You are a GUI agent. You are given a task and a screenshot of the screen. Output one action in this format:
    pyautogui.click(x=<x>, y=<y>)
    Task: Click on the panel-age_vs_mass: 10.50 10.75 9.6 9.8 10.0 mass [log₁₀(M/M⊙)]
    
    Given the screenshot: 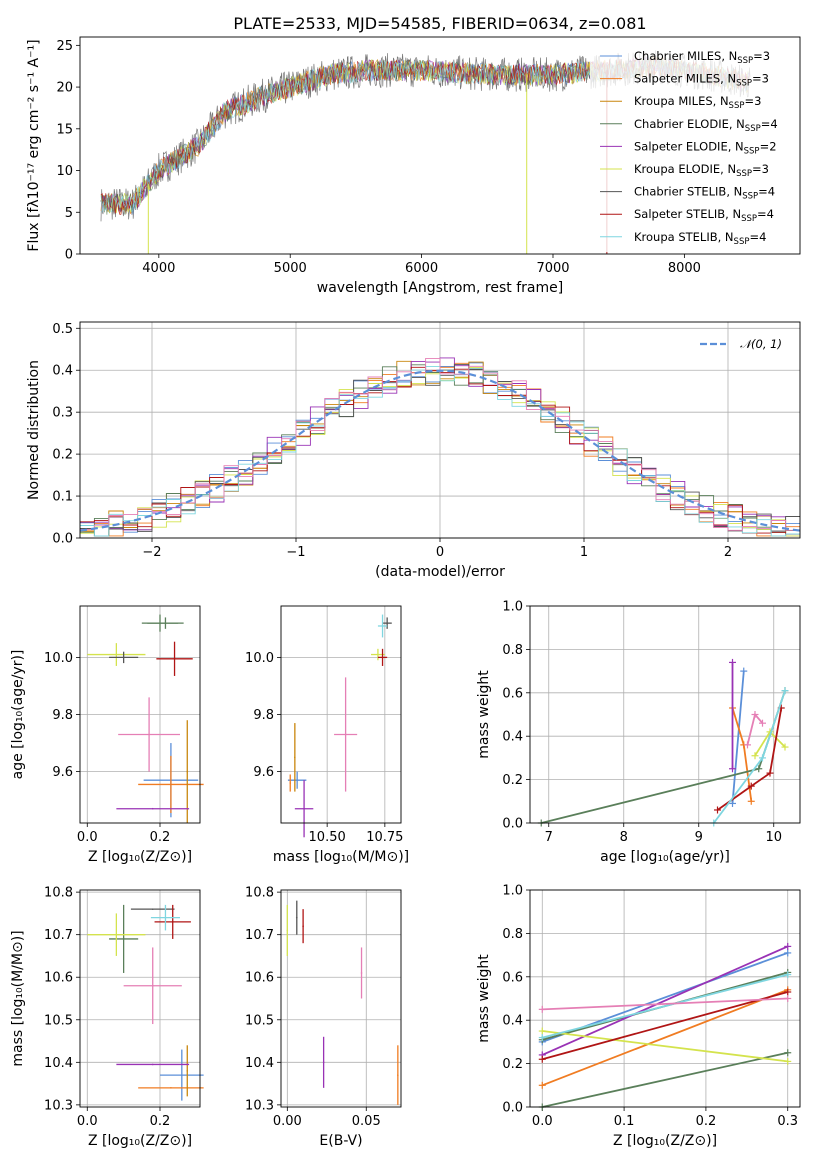 What is the action you would take?
    pyautogui.click(x=327, y=735)
    